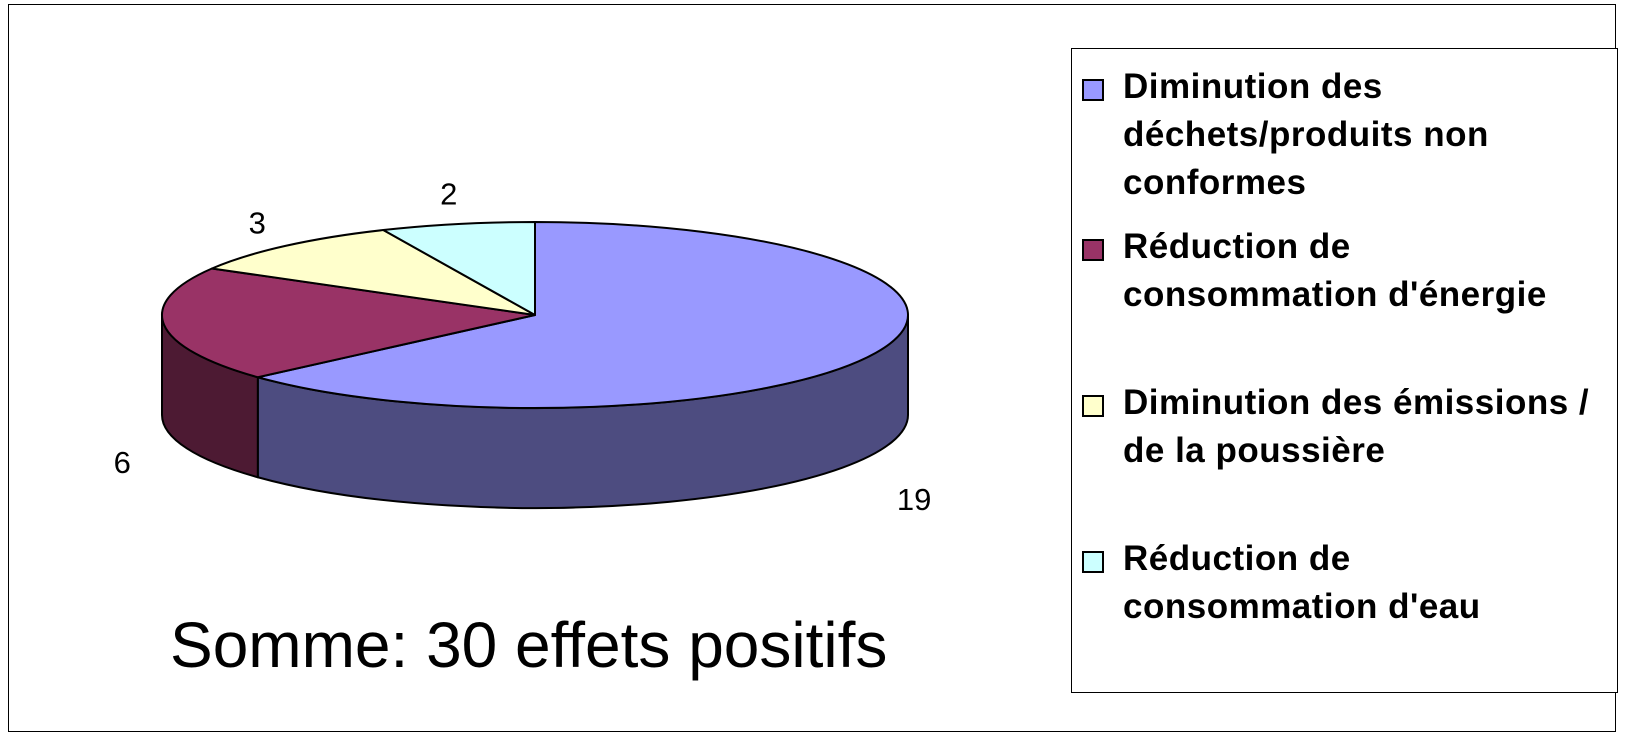 The height and width of the screenshot is (737, 1625). I want to click on legend-entry-reduction-de-consommation-d-energie: Réduction de consommation d'énergie, so click(1342, 271).